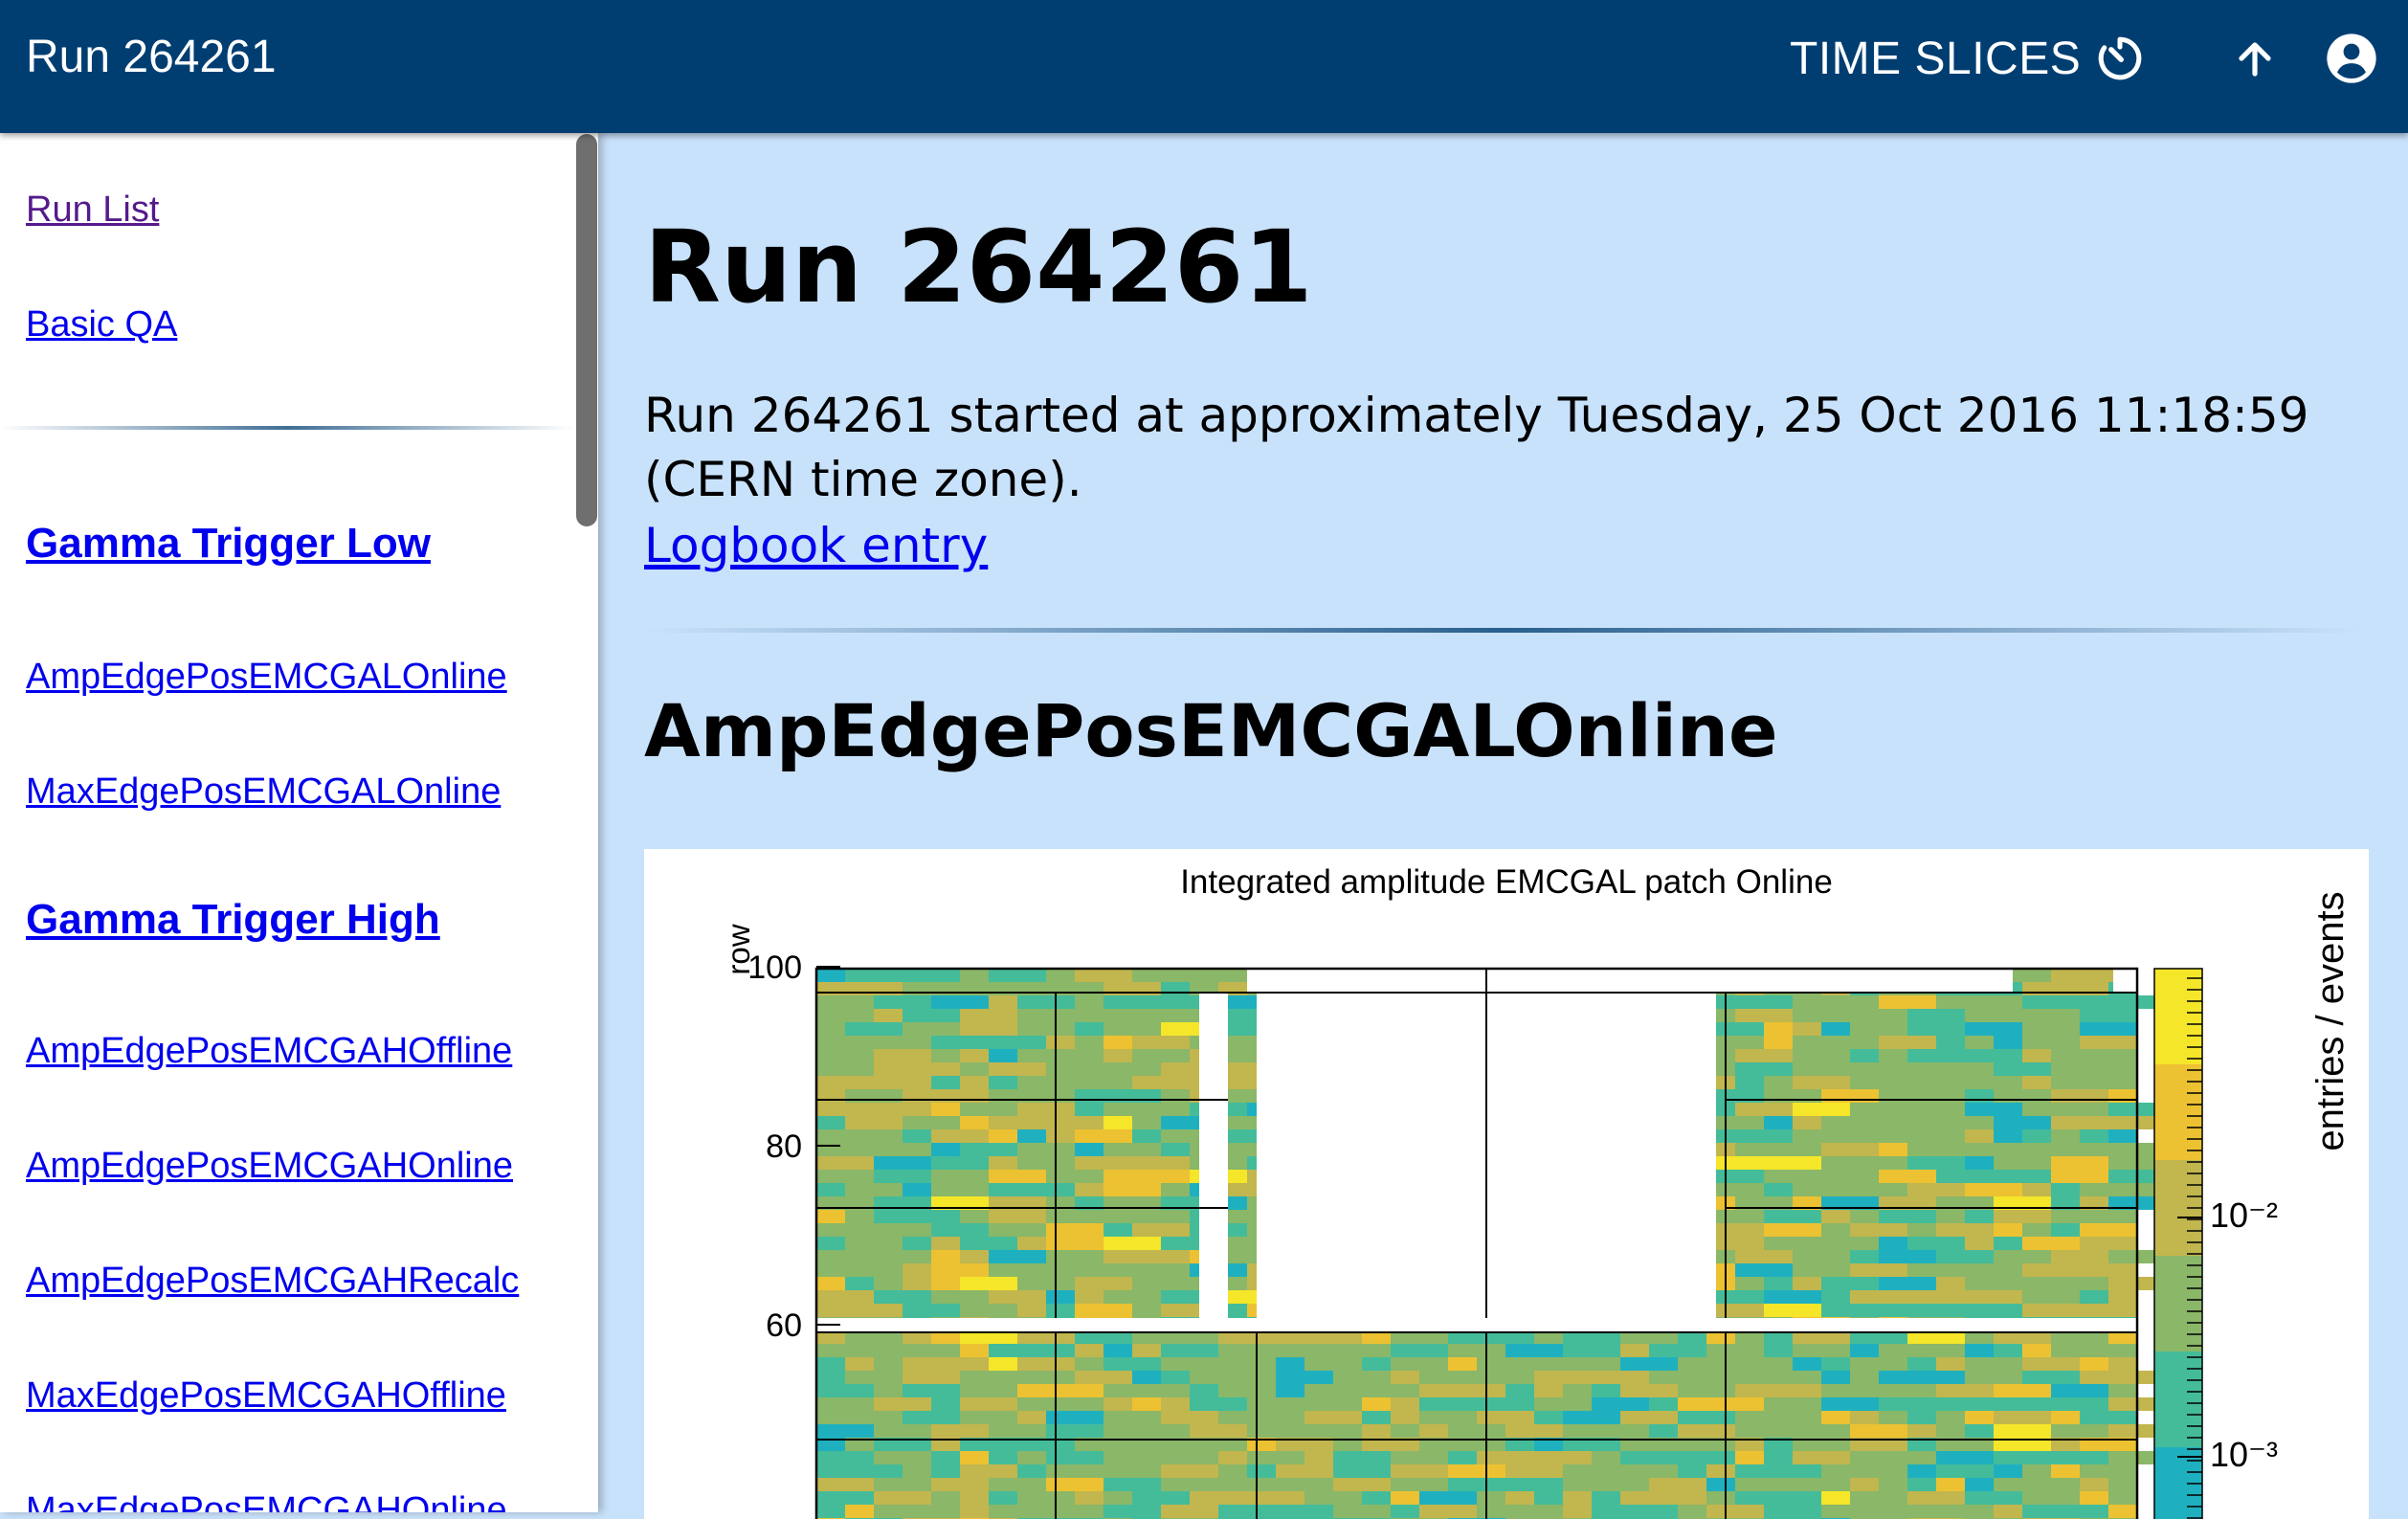 The image size is (2408, 1519). Describe the element at coordinates (228, 543) in the screenshot. I see `group-gamma-trigger-low: Gamma Trigger Low` at that location.